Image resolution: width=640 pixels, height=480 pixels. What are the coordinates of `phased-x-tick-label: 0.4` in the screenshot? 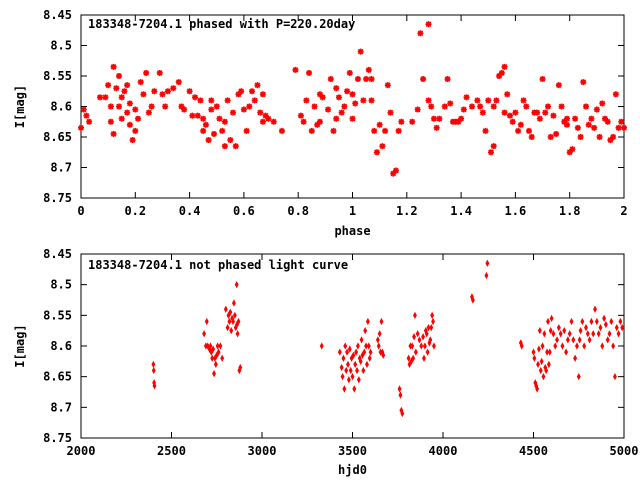 It's located at (190, 211).